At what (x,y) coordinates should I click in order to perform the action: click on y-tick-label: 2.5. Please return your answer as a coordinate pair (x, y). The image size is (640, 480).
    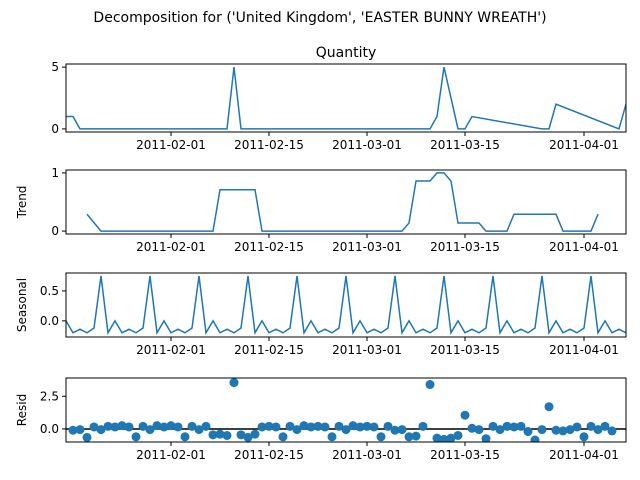
    Looking at the image, I should click on (49, 396).